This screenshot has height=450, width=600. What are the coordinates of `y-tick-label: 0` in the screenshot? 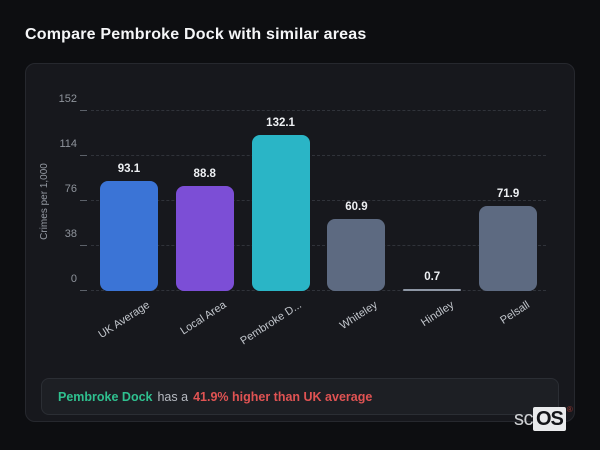 It's located at (73, 279).